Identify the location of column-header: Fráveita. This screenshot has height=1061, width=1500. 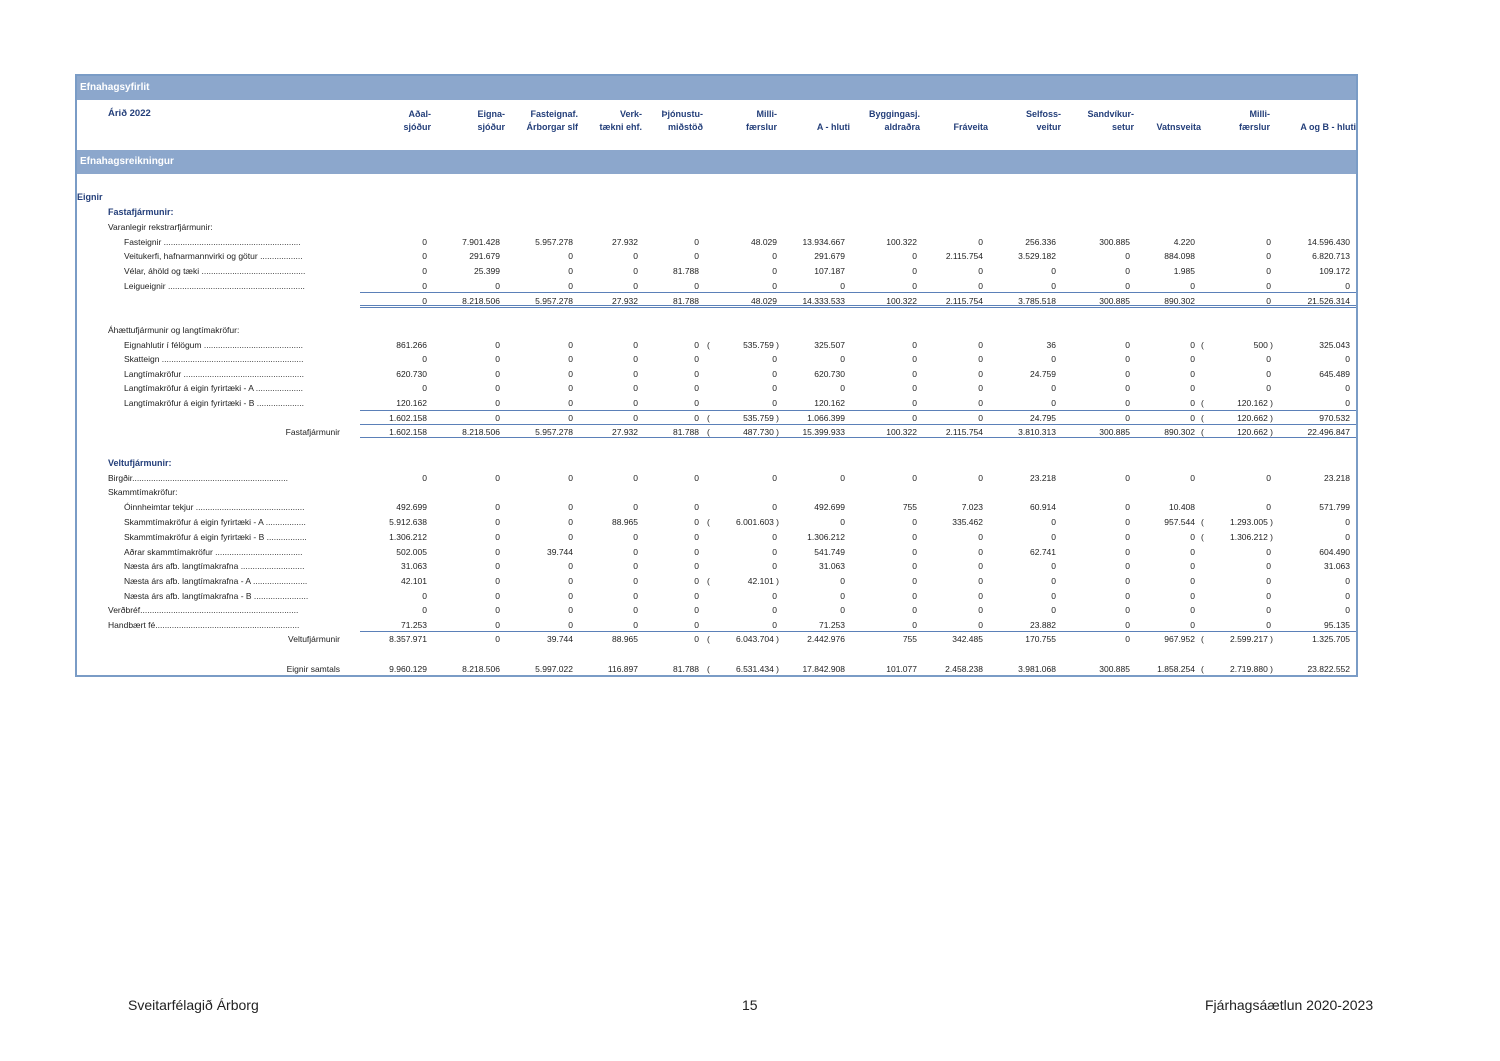
(970, 121).